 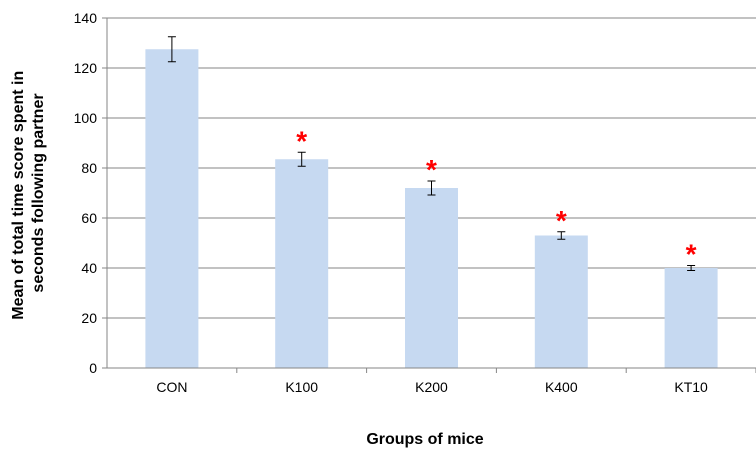 I want to click on bar-k200, so click(x=431, y=278).